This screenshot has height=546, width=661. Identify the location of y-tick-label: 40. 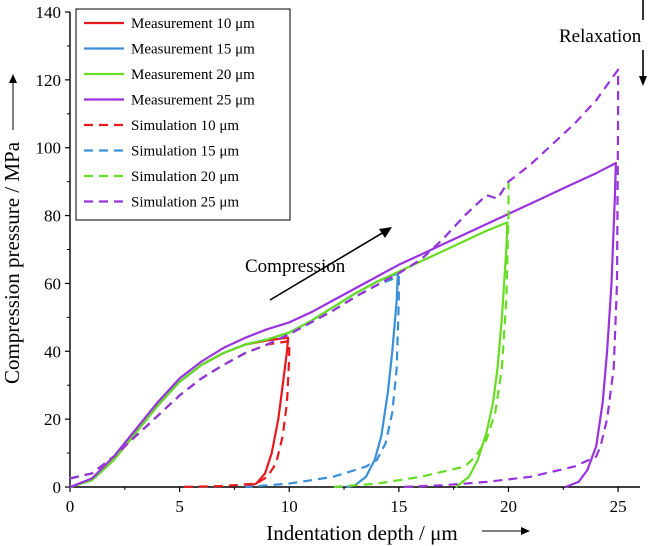
(52, 351).